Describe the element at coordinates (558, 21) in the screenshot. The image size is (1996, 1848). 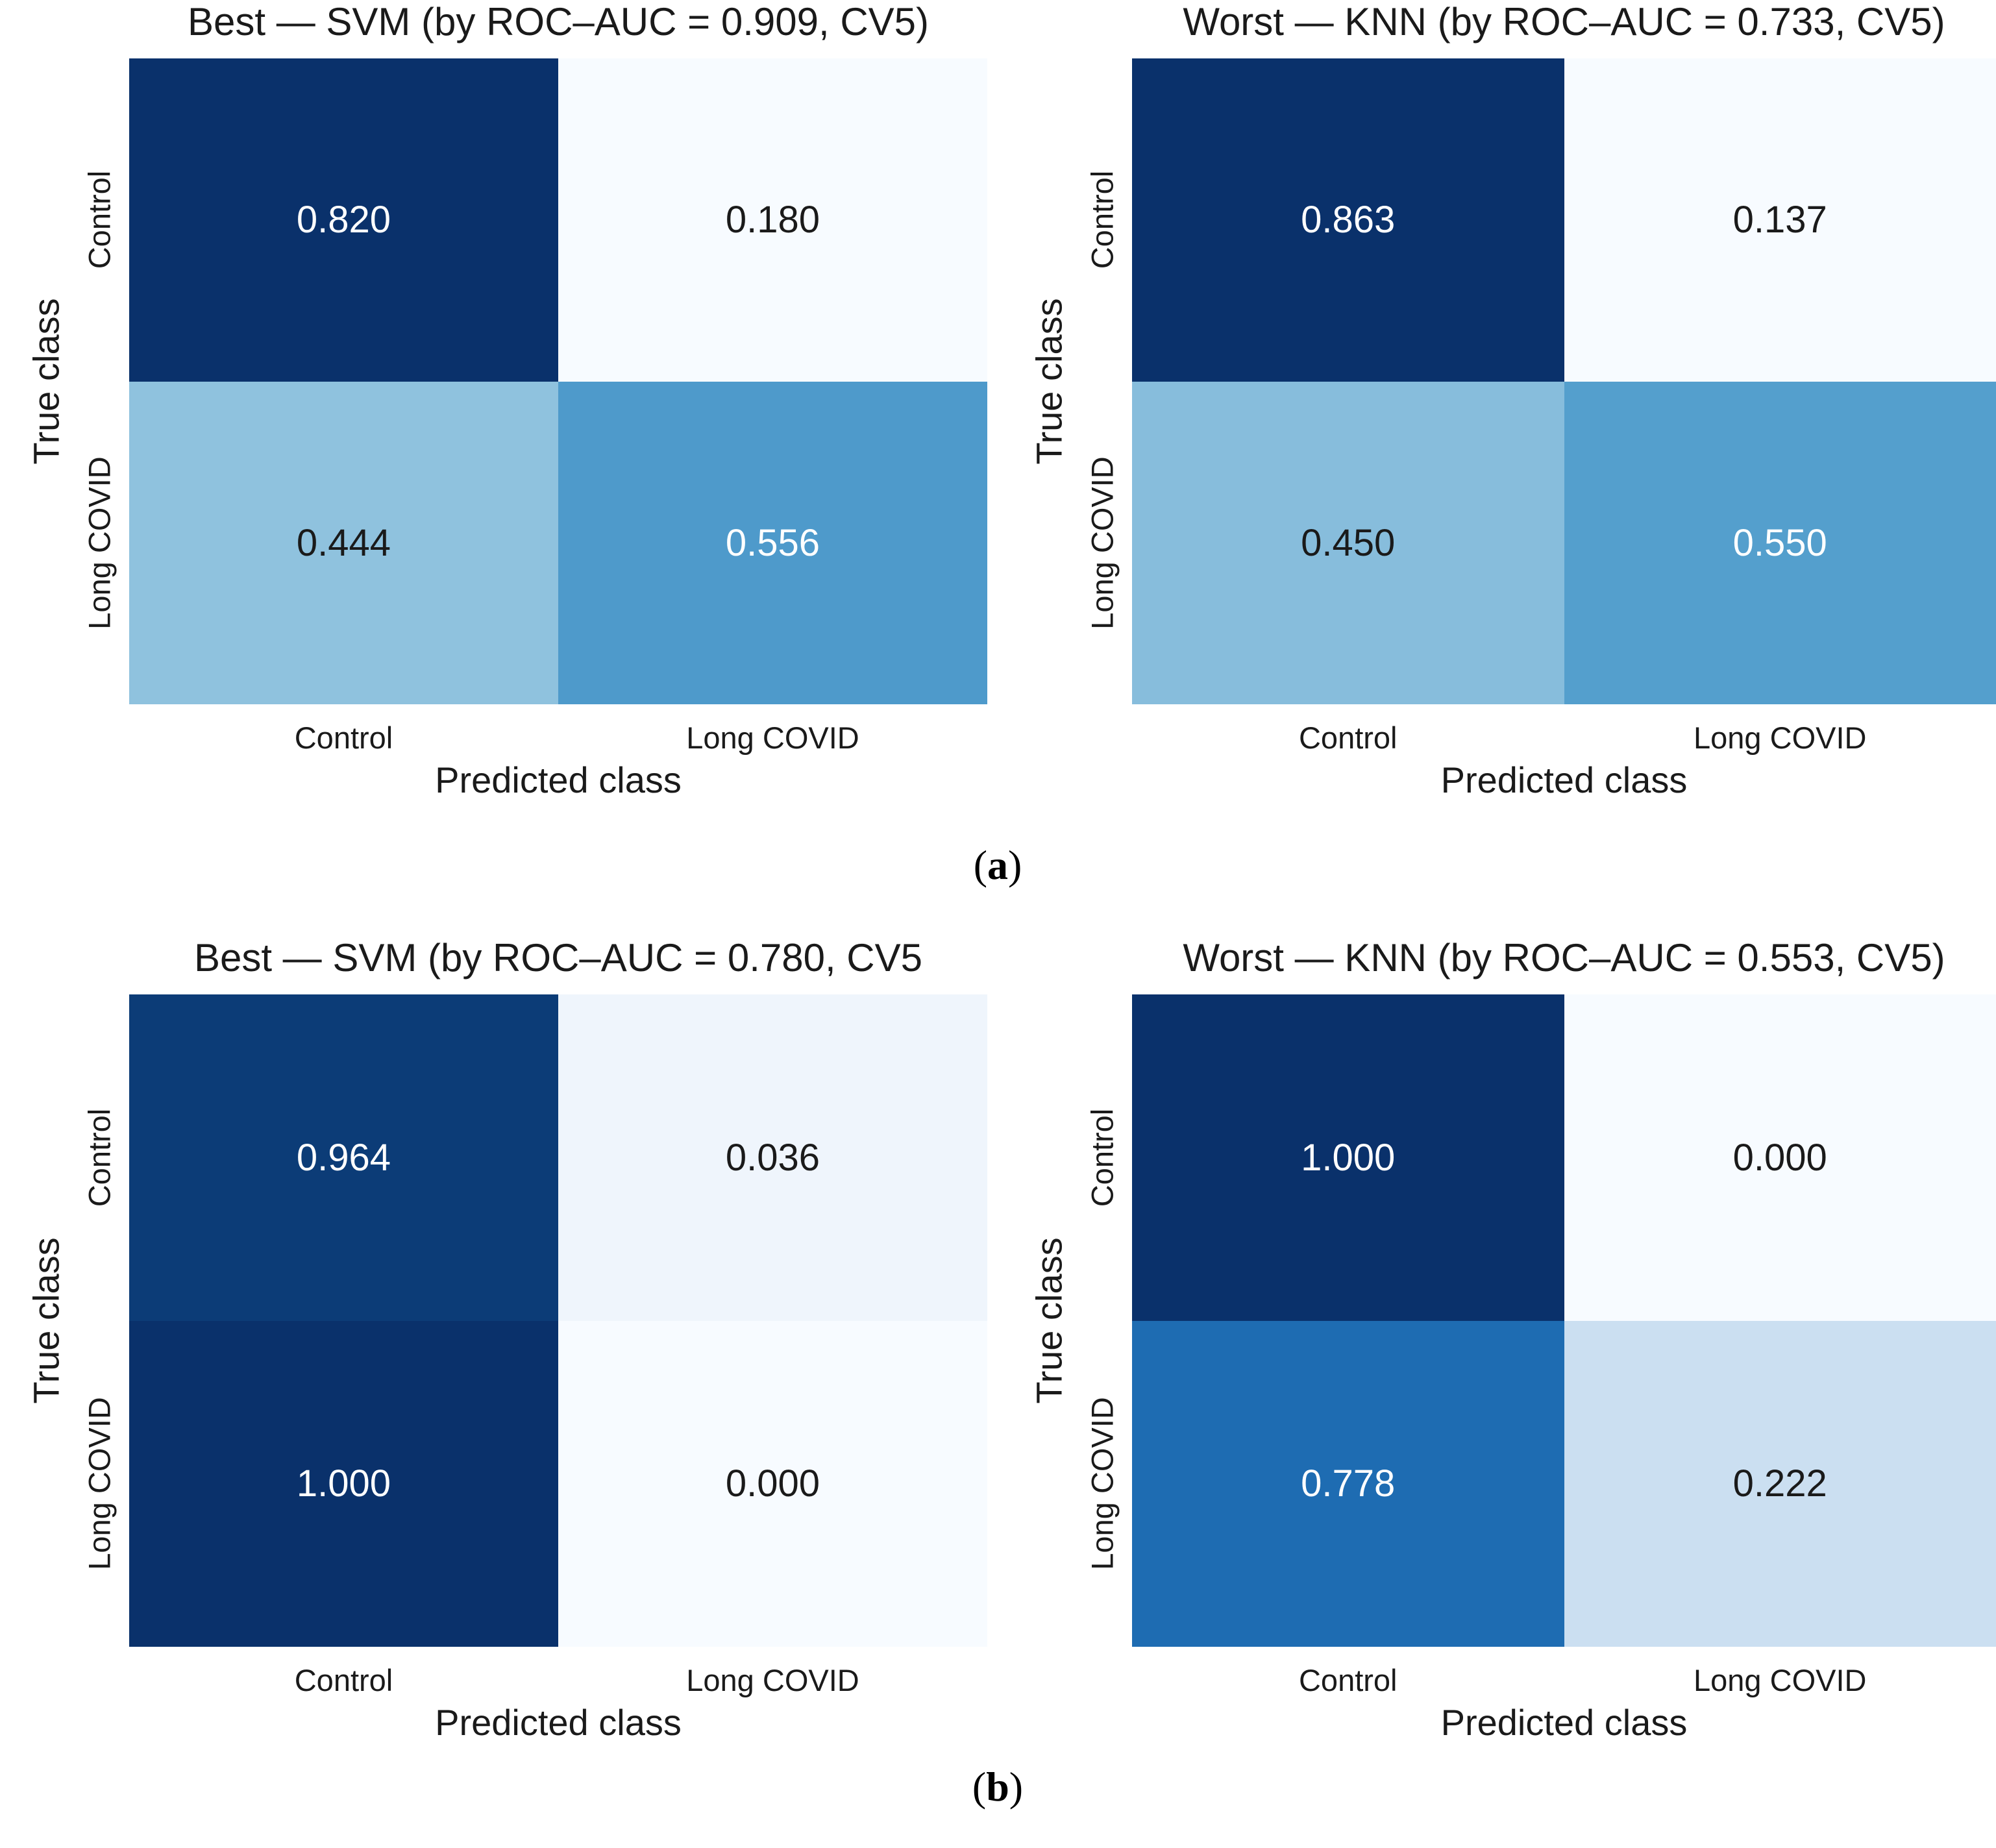
I see `chart-title: Best — SVM (by ROC–AUC = 0.909, CV5)` at that location.